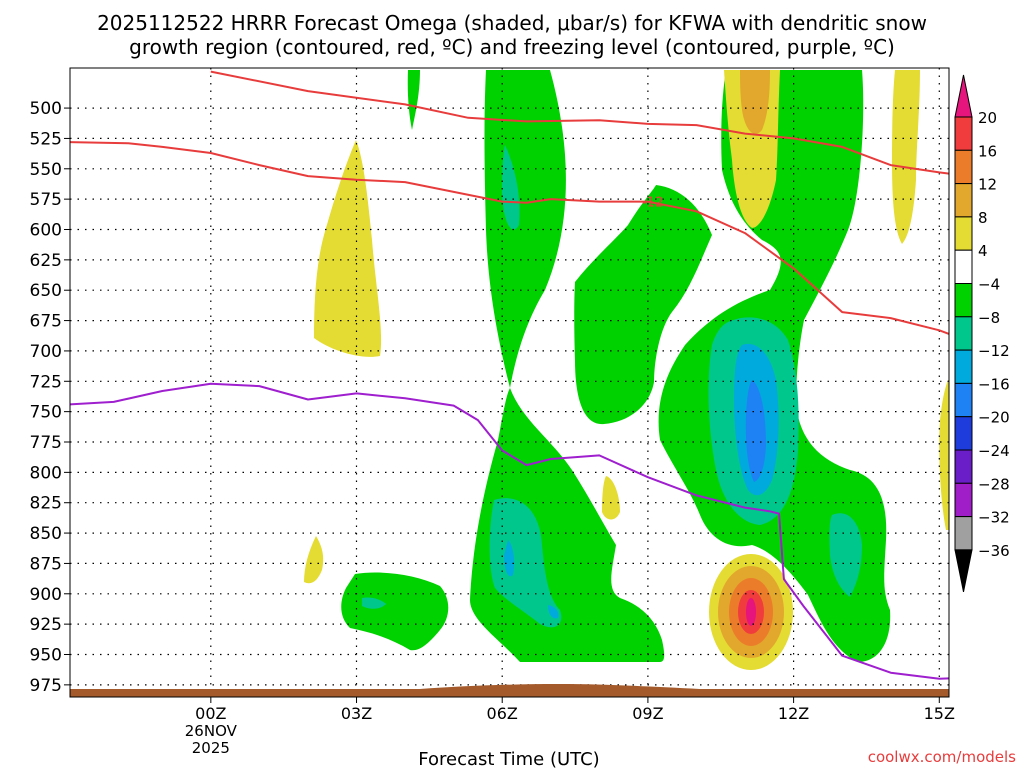 The image size is (1024, 768). I want to click on y-tick-label-700: 700, so click(46, 352).